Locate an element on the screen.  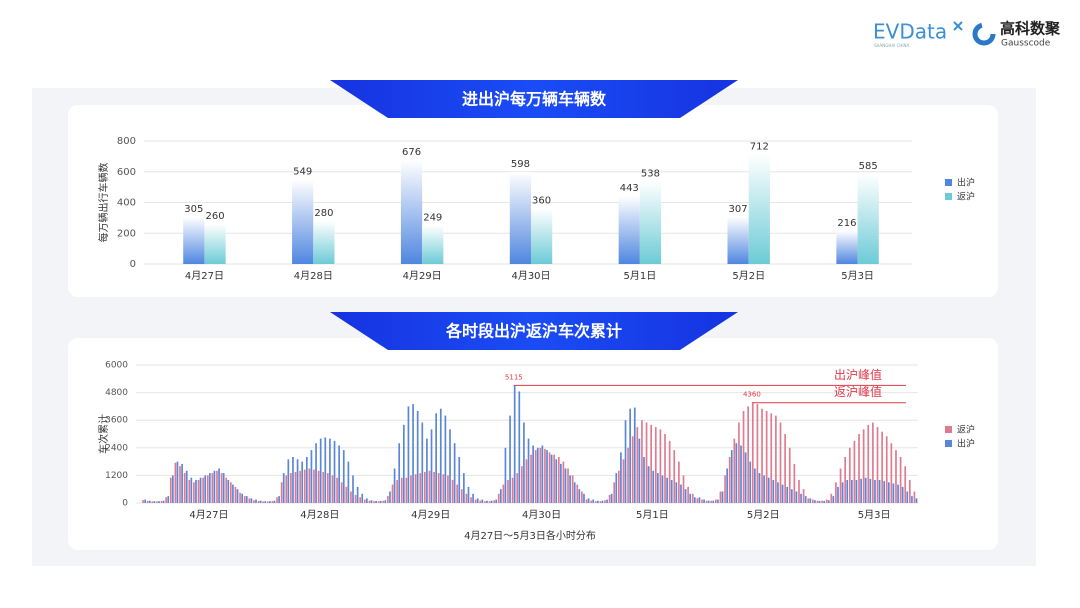
y-tick-label: 0 is located at coordinates (133, 264).